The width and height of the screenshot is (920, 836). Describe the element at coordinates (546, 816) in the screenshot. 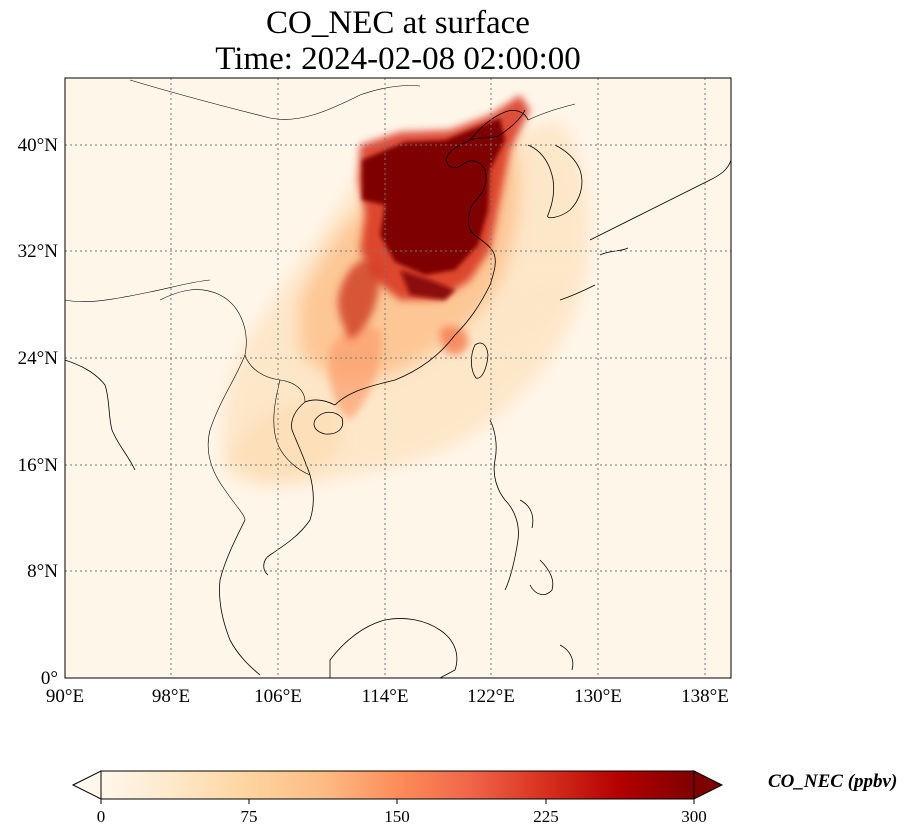

I see `colorbar-tick-label: 225` at that location.